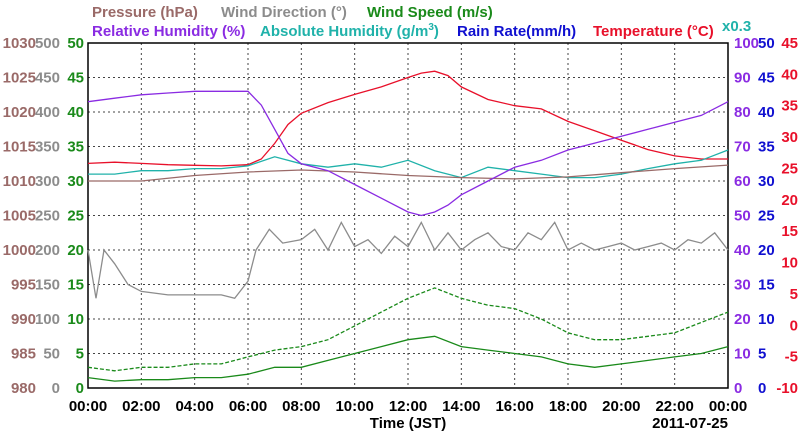 The width and height of the screenshot is (800, 434). What do you see at coordinates (47, 43) in the screenshot?
I see `tick-label-wind-direction: 500` at bounding box center [47, 43].